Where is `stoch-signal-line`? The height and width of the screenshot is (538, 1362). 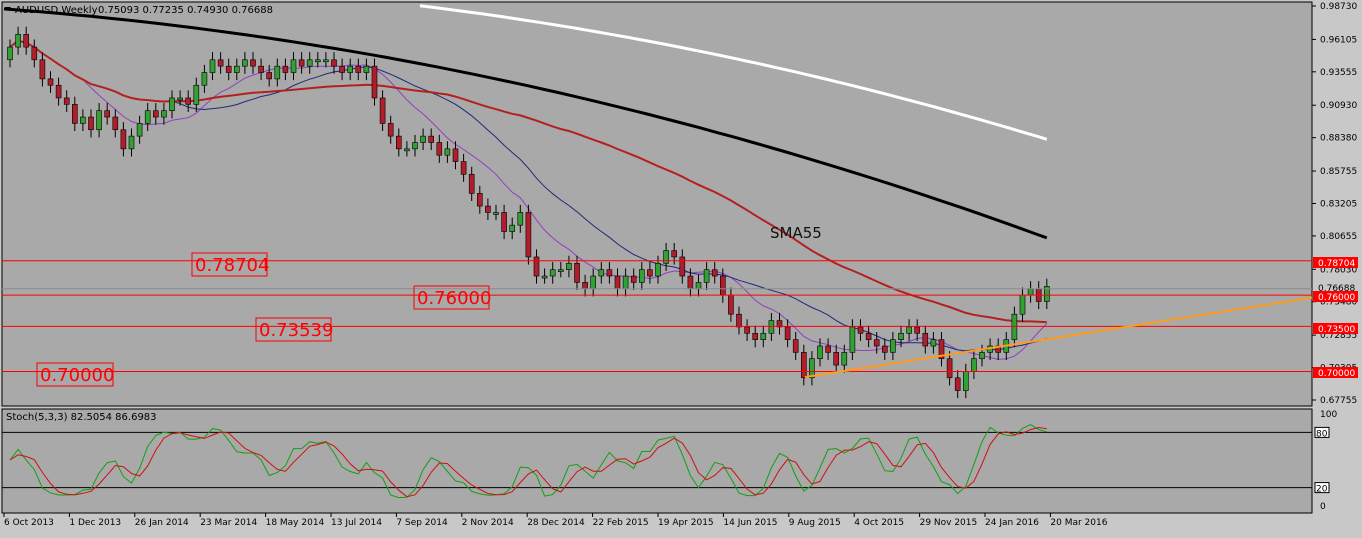 stoch-signal-line is located at coordinates (528, 462).